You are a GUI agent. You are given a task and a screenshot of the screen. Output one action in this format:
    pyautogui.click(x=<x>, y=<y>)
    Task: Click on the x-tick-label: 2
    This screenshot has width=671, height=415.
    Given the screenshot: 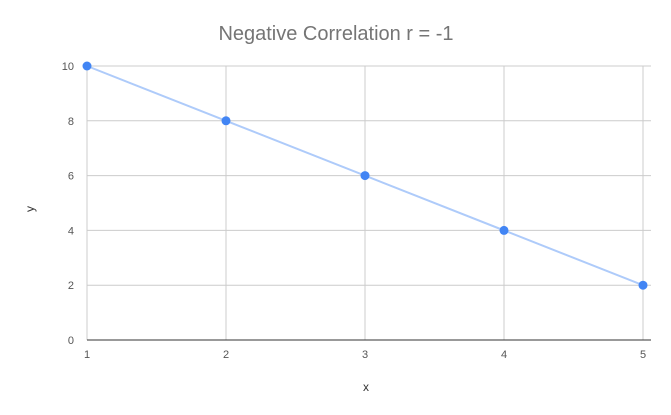 What is the action you would take?
    pyautogui.click(x=226, y=355)
    